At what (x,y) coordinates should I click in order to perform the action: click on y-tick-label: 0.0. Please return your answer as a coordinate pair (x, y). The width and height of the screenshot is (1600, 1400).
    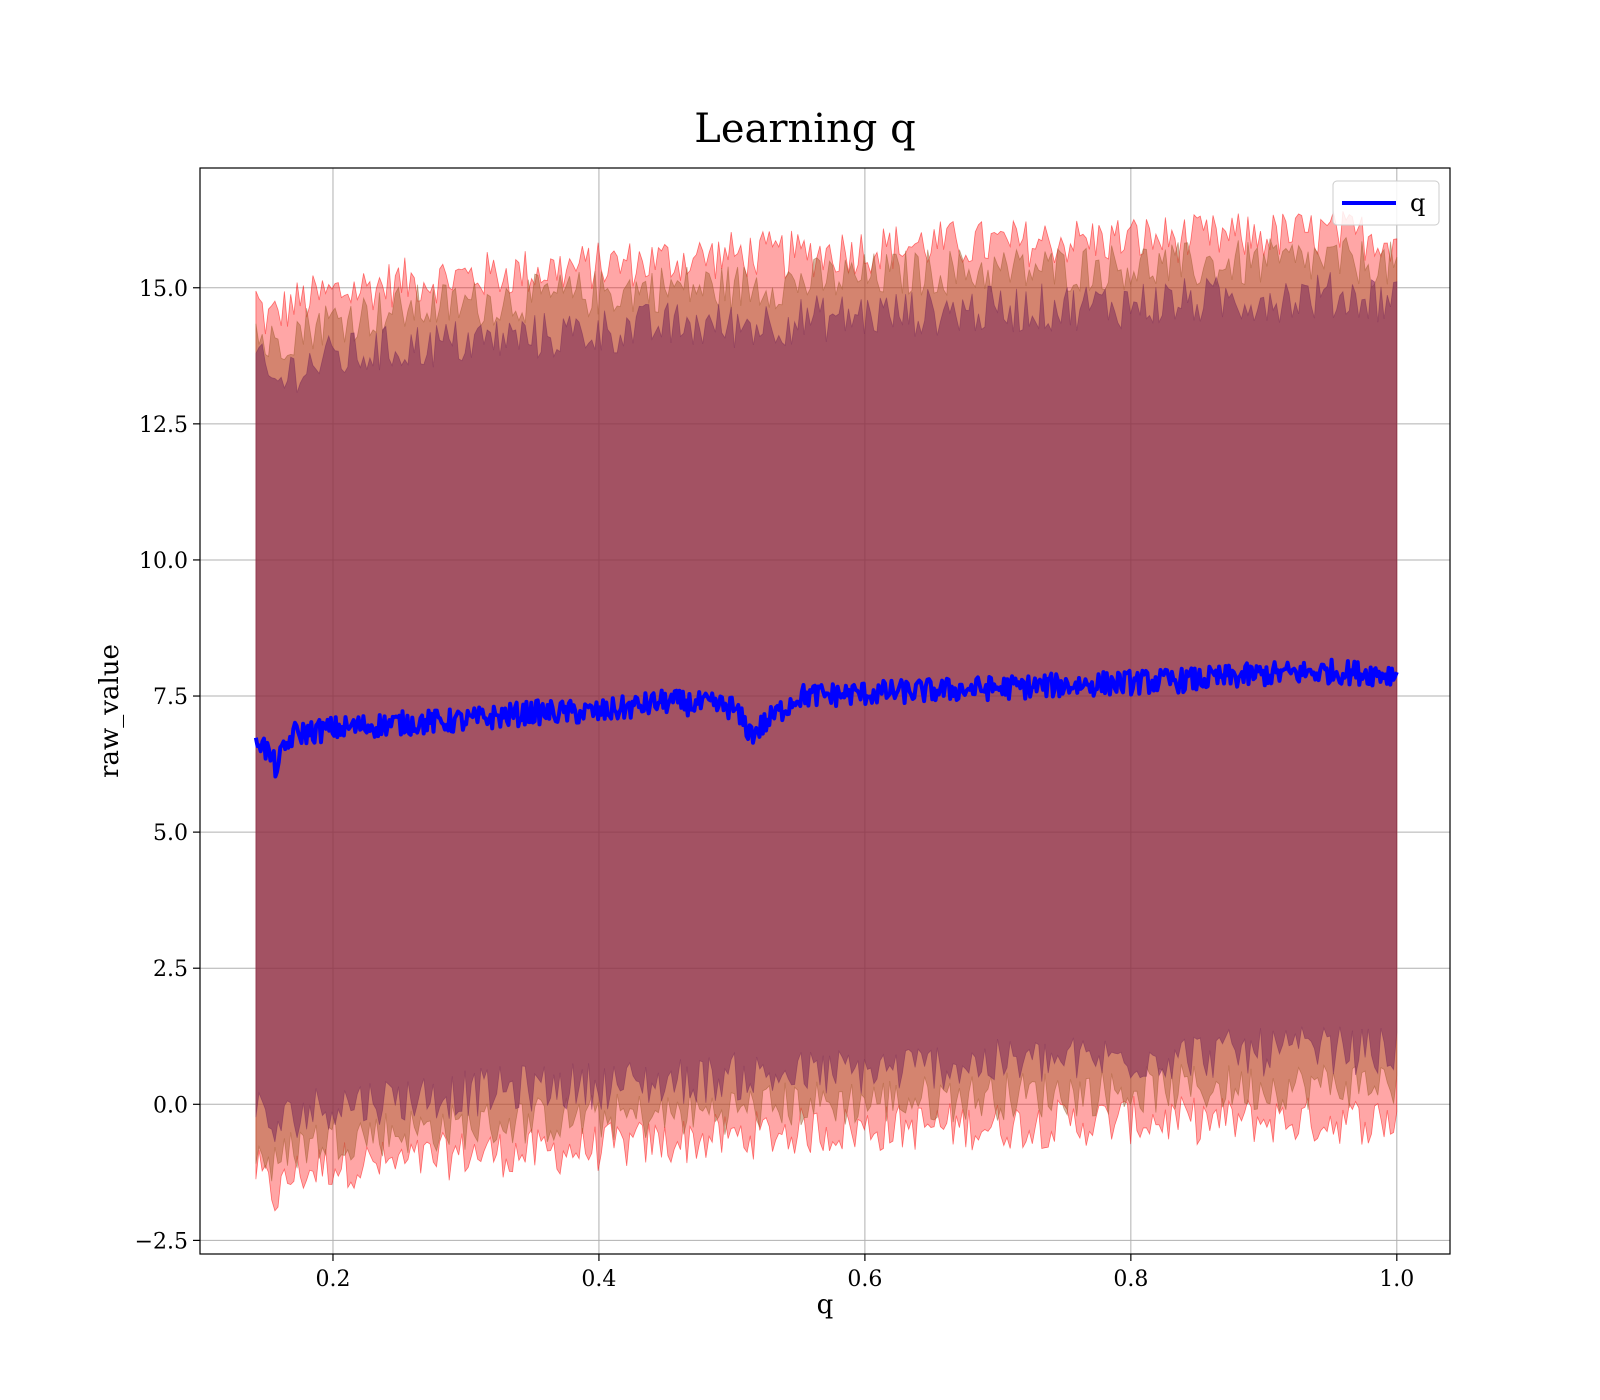
    Looking at the image, I should click on (170, 1105).